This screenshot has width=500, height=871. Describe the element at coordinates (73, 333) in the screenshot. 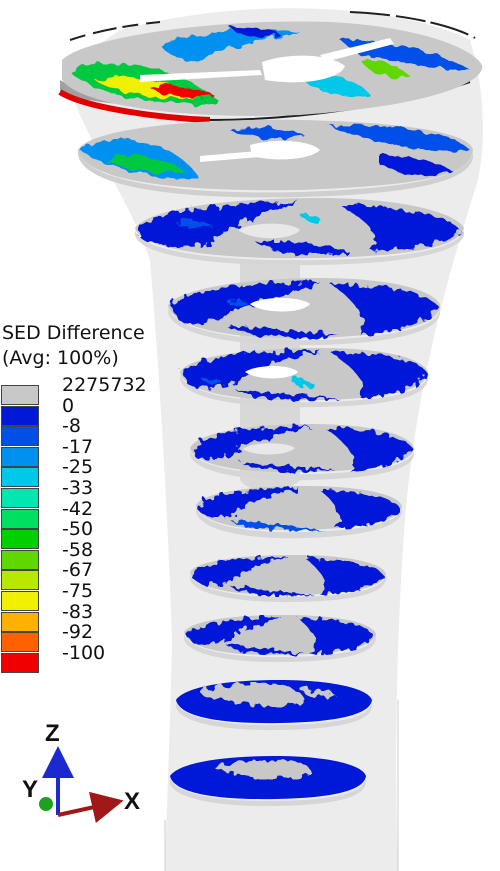

I see `legend-title-line1: SED Difference` at that location.